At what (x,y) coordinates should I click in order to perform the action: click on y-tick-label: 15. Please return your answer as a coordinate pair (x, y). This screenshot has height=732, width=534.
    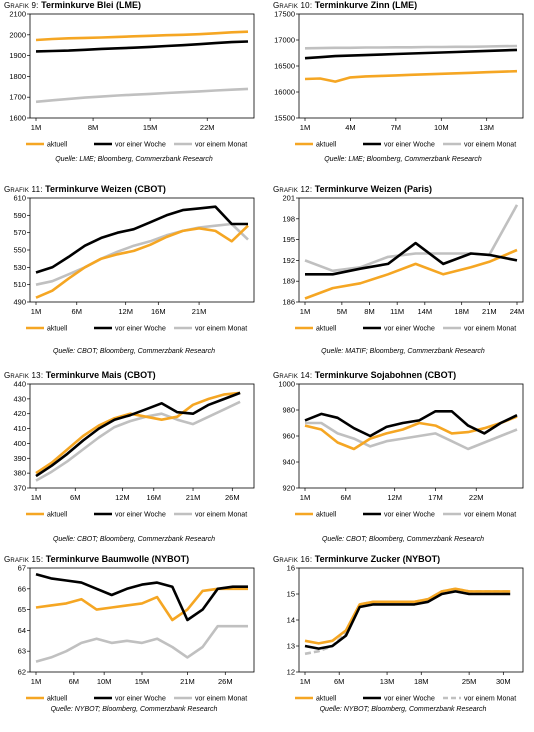
    Looking at the image, I should click on (291, 594).